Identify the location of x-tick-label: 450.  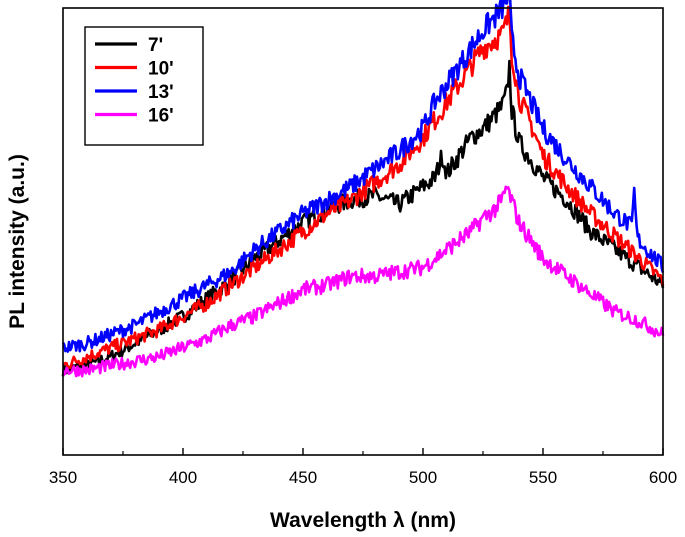
(303, 477).